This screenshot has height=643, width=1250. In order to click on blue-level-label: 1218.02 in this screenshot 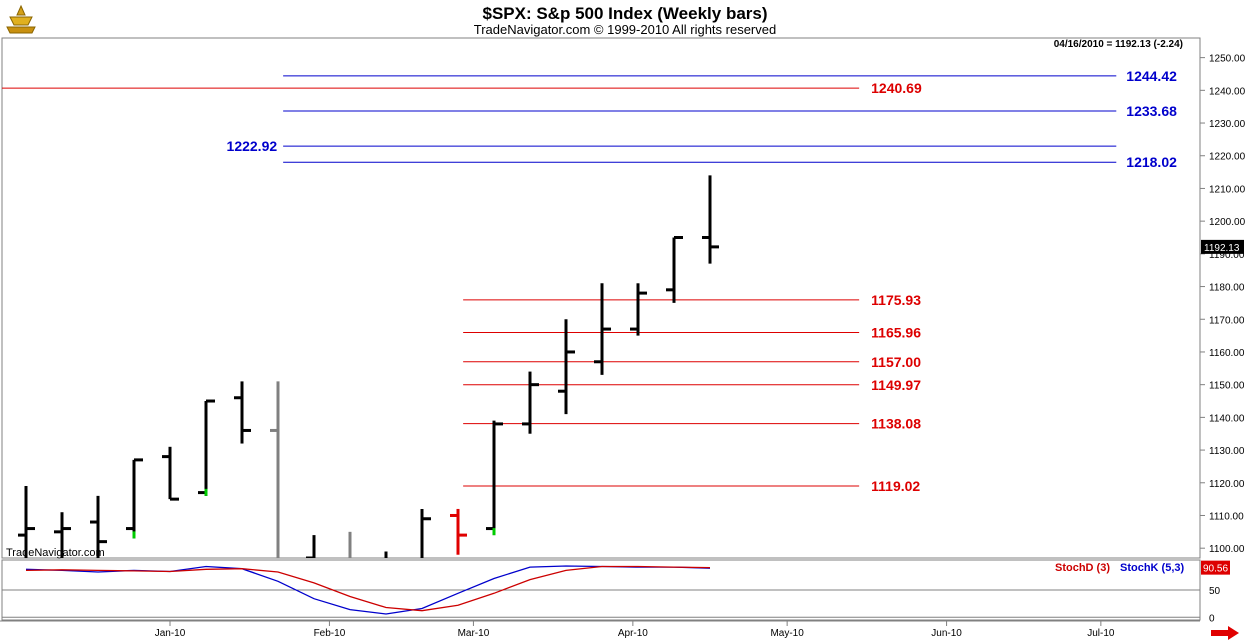, I will do `click(1151, 162)`.